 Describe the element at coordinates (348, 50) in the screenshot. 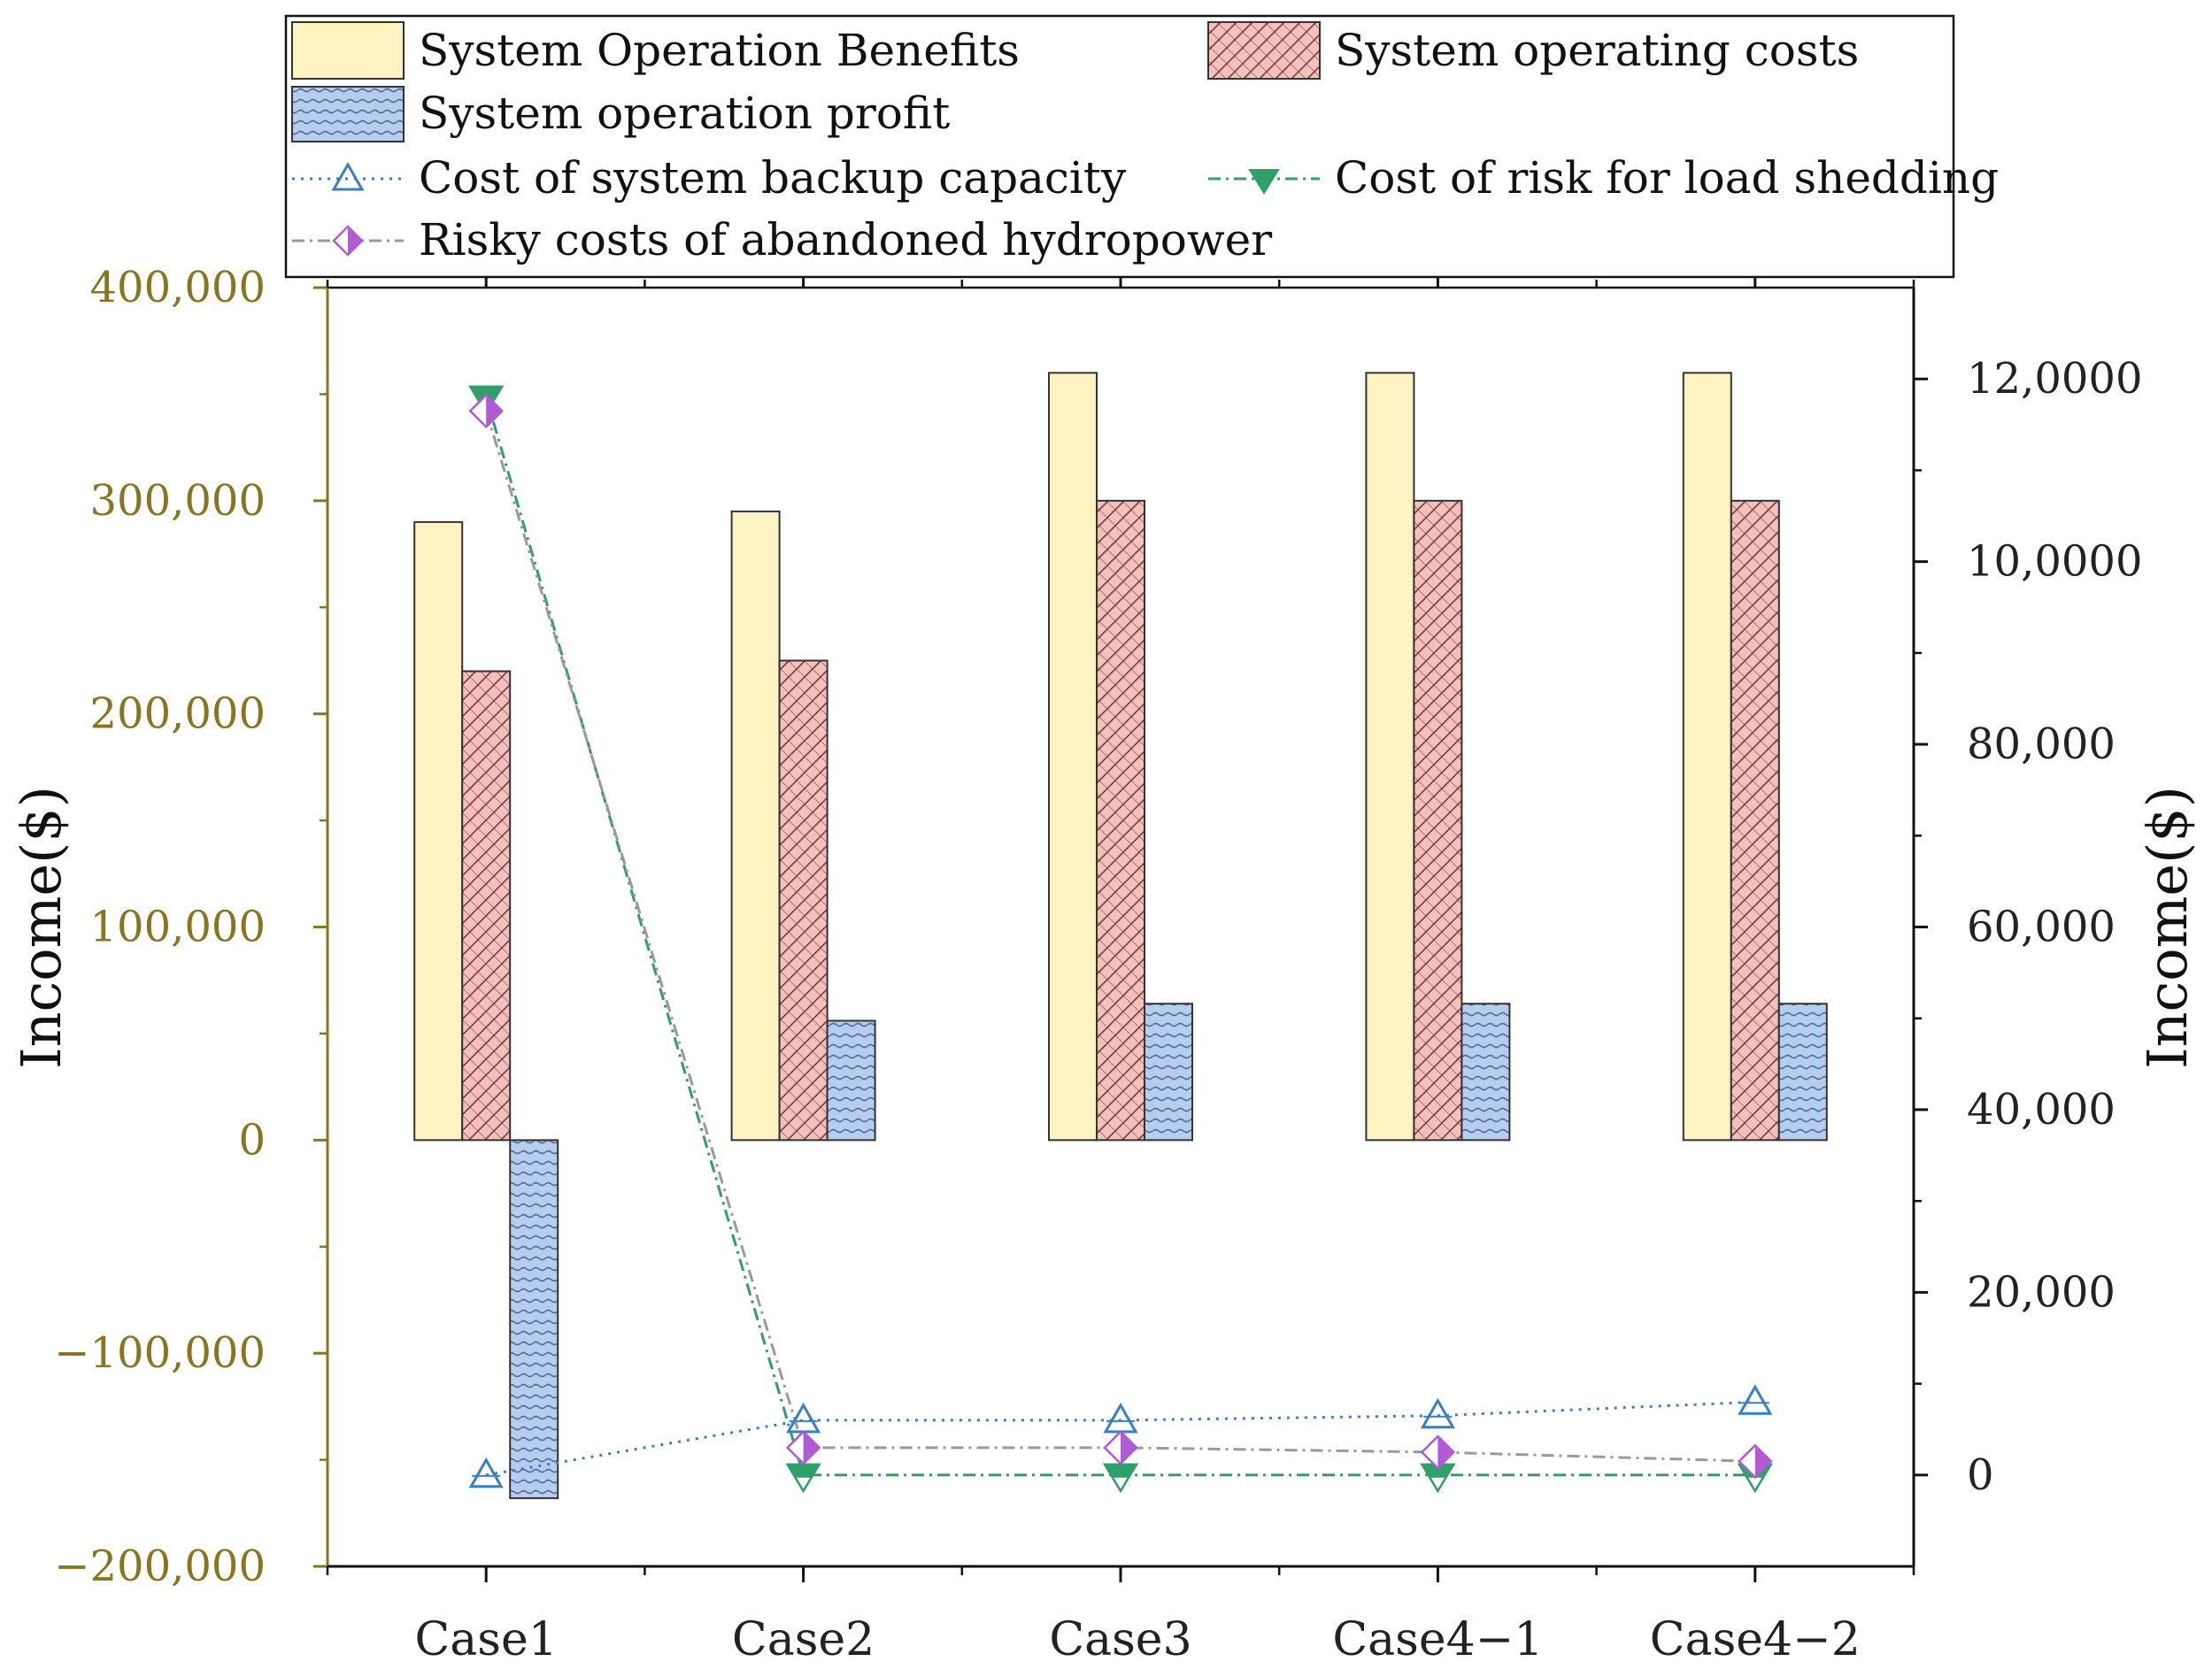

I see `legend-swatch-benefits` at that location.